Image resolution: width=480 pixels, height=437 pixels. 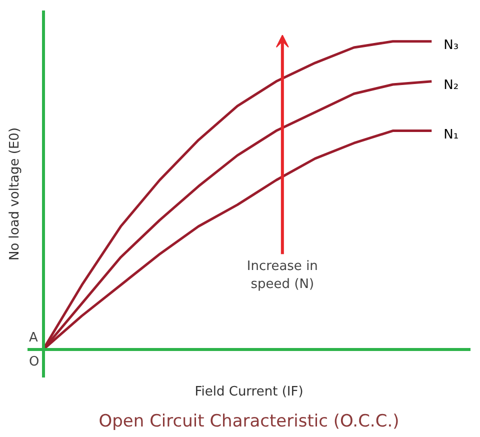 What do you see at coordinates (33, 338) in the screenshot?
I see `annotation: A` at bounding box center [33, 338].